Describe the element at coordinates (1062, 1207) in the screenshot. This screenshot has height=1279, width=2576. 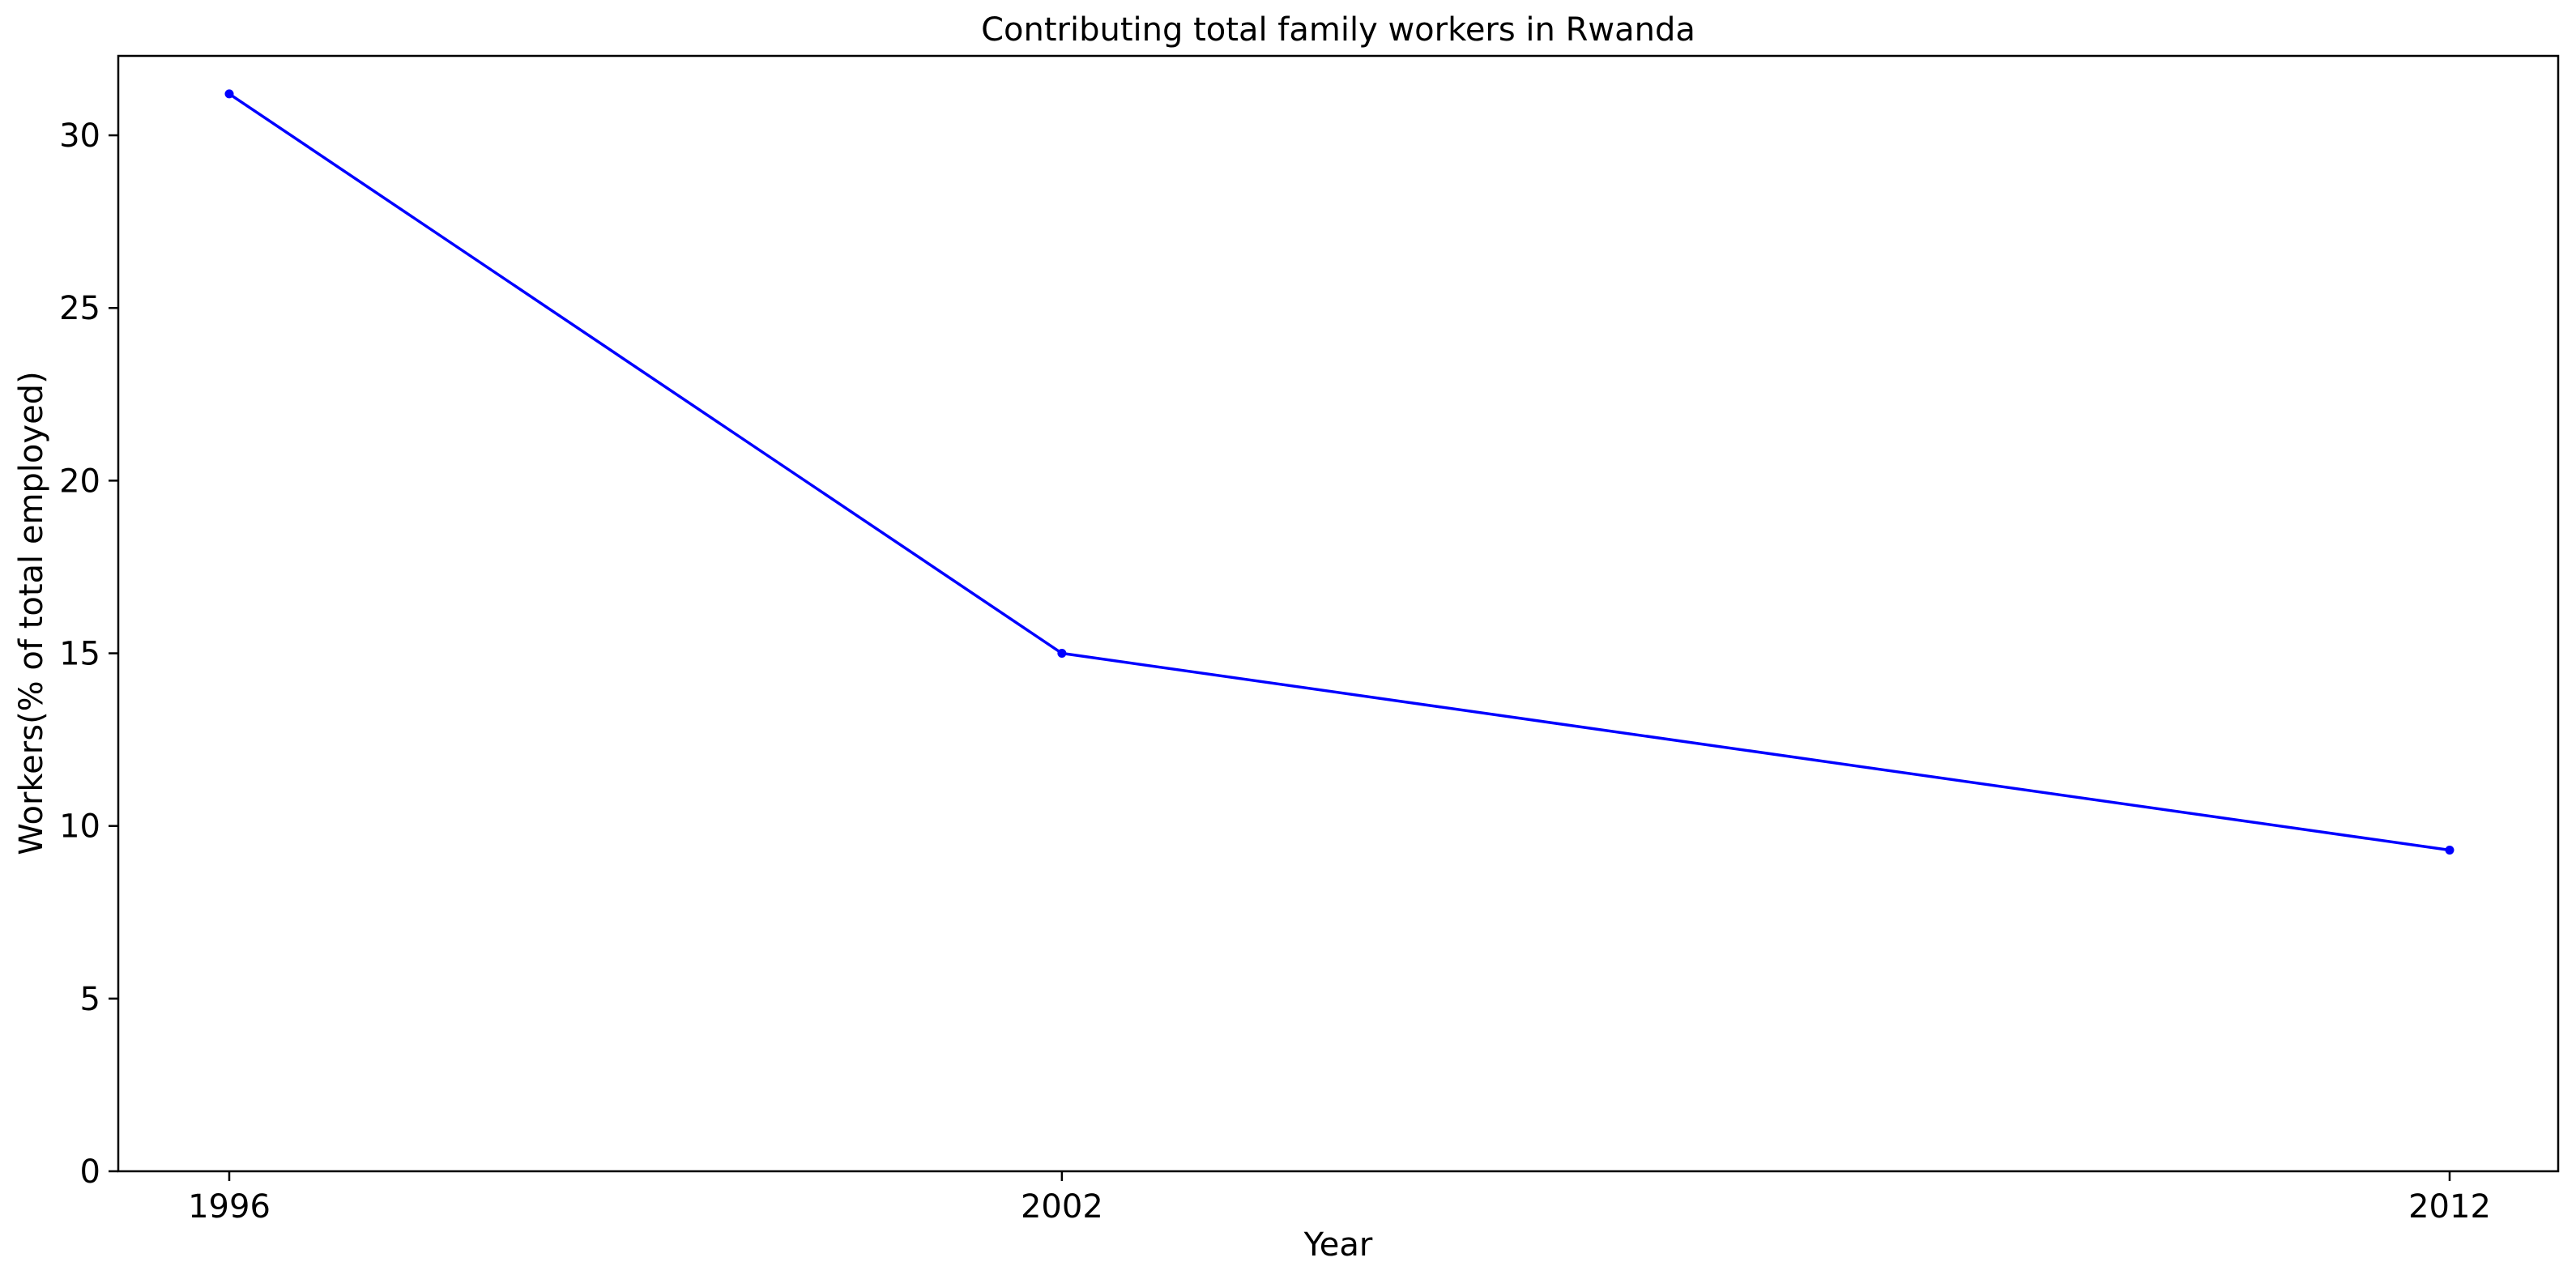
I see `x-tick-label: 2002` at that location.